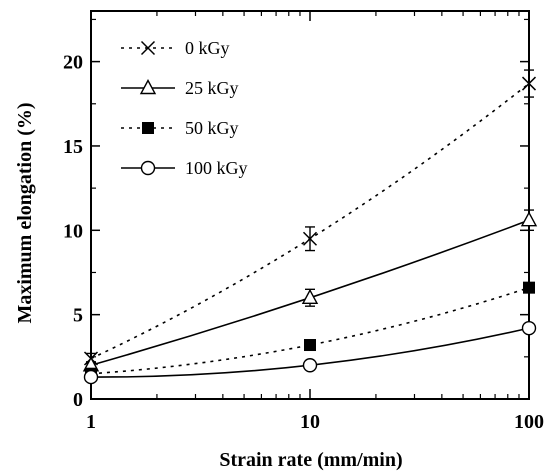  Describe the element at coordinates (73, 147) in the screenshot. I see `y-tick-label: 15` at that location.